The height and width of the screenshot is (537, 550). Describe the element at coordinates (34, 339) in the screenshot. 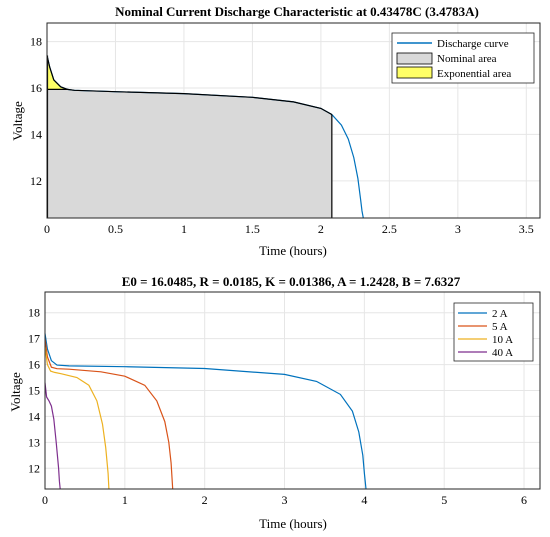

I see `y-tick-label: 17` at that location.